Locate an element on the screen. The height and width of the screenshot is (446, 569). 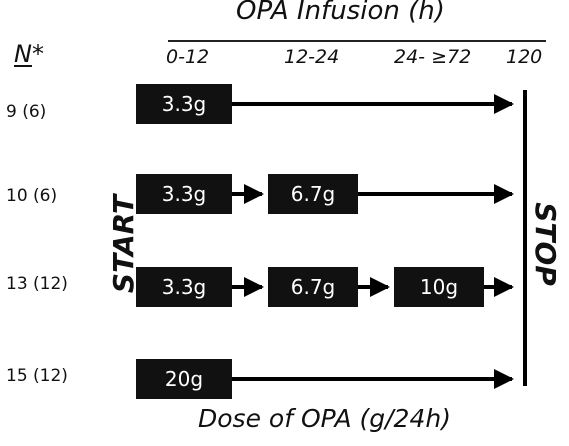
n-label: N is located at coordinates (23, 54).